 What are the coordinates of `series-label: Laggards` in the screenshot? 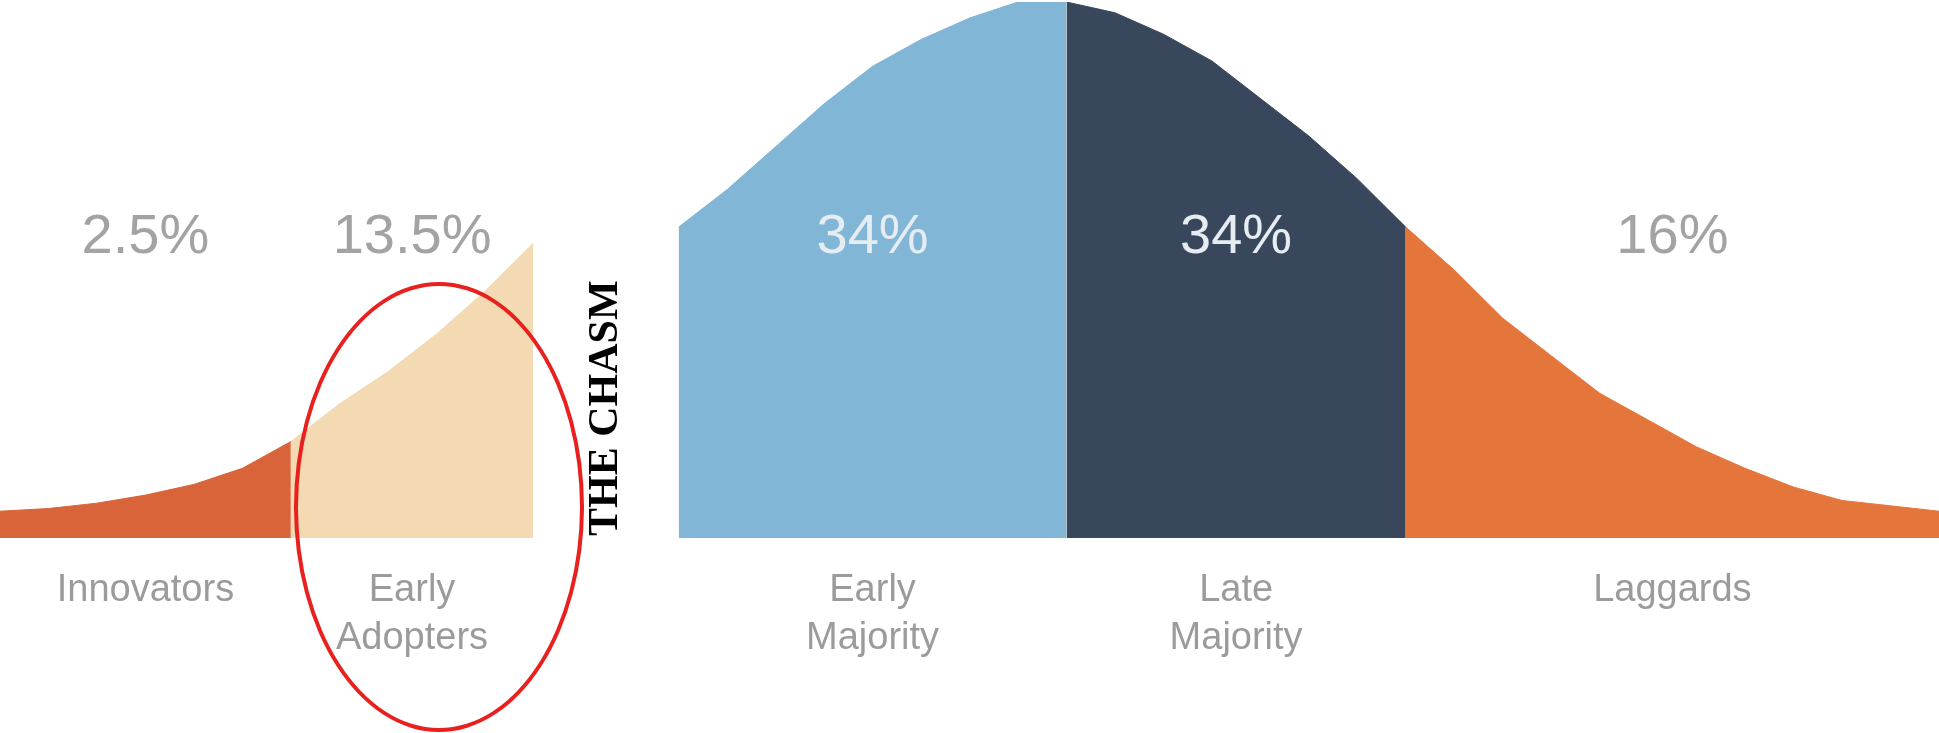 It's located at (1672, 588).